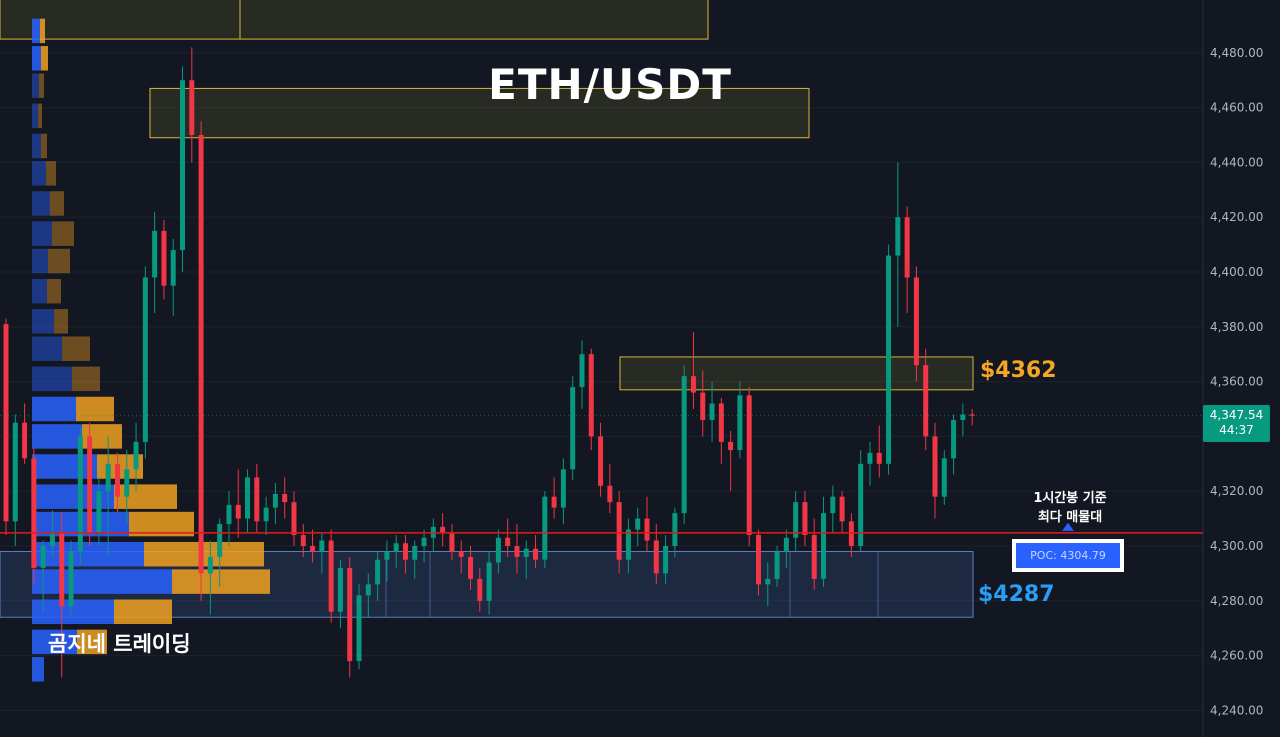 The image size is (1280, 737). I want to click on current-price: 4,347.54, so click(1236, 415).